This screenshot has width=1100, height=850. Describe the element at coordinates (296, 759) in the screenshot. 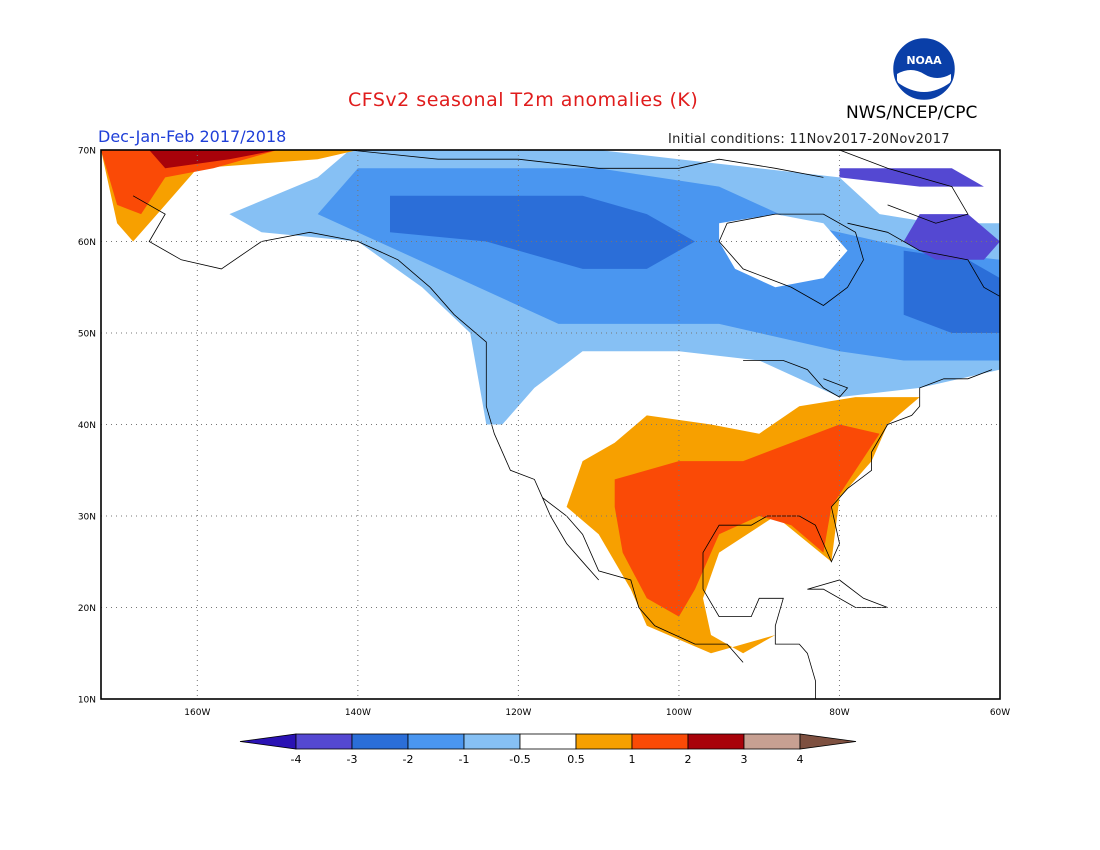

I see `colorbar-tick-label: -4` at that location.